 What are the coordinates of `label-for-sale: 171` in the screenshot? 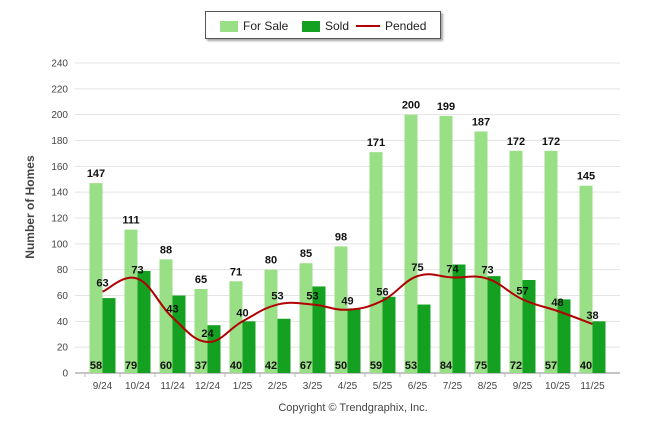 It's located at (376, 143).